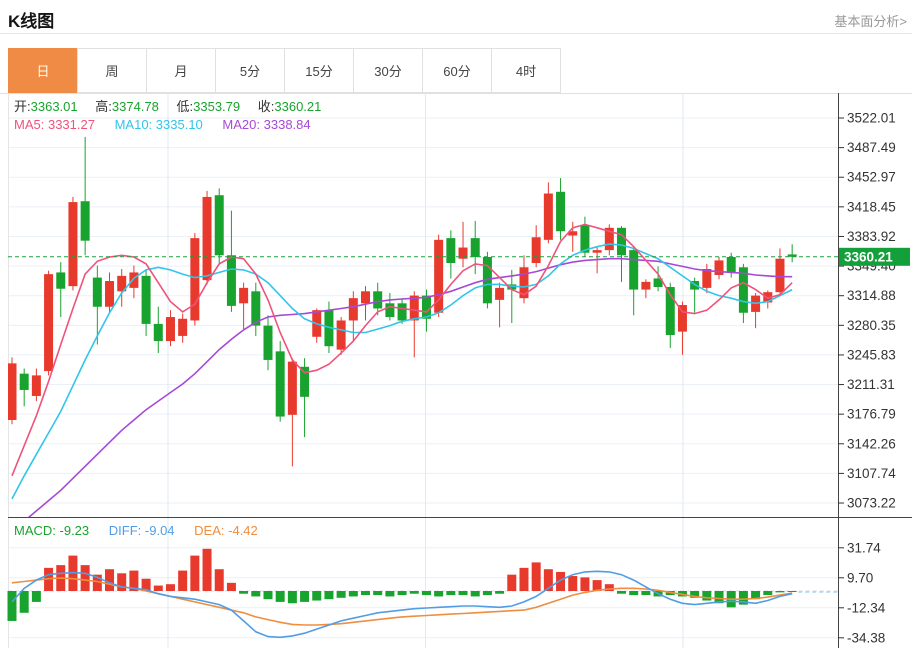 This screenshot has width=912, height=648. What do you see at coordinates (860, 577) in the screenshot?
I see `axis-tick-label: 9.70` at bounding box center [860, 577].